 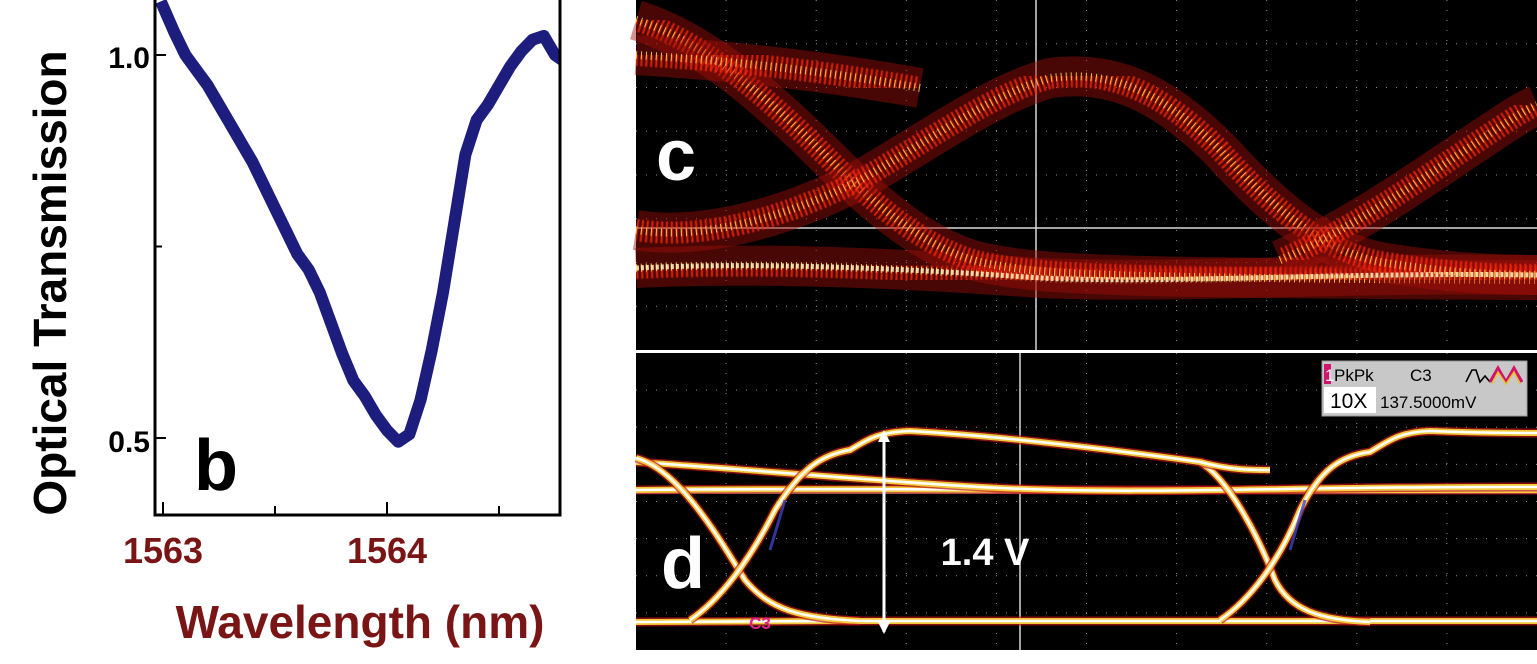 I want to click on waveform-icon, so click(x=1478, y=376).